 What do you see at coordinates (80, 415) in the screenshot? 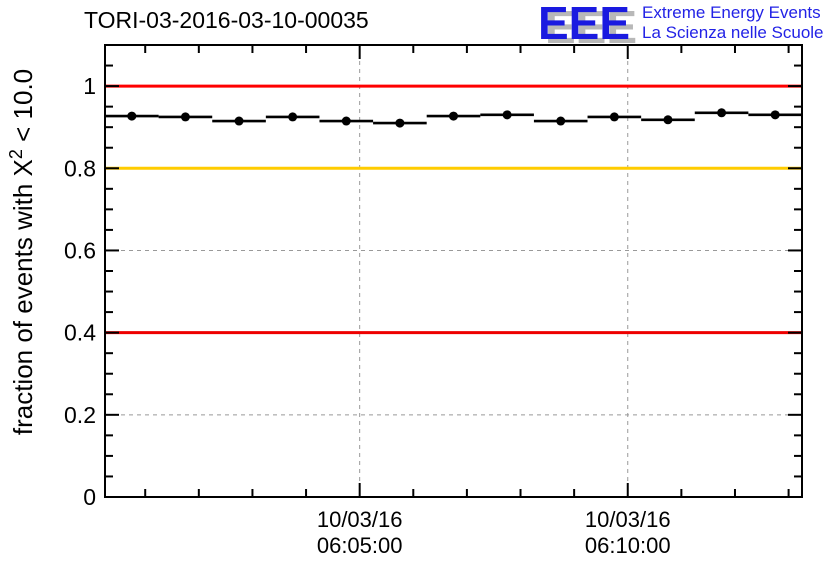
I see `y-tick-label: 0.2` at bounding box center [80, 415].